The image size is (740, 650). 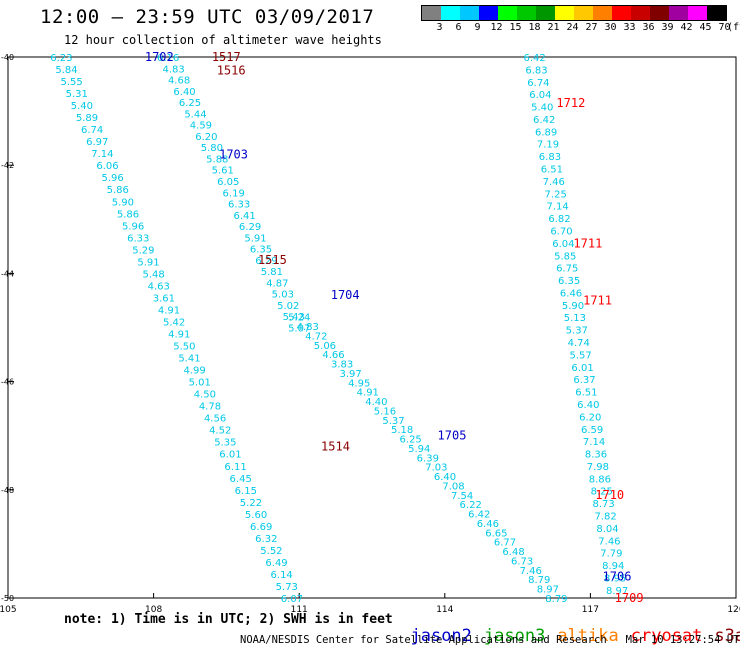 What do you see at coordinates (540, 95) in the screenshot?
I see `wave-height-value: 6.04` at bounding box center [540, 95].